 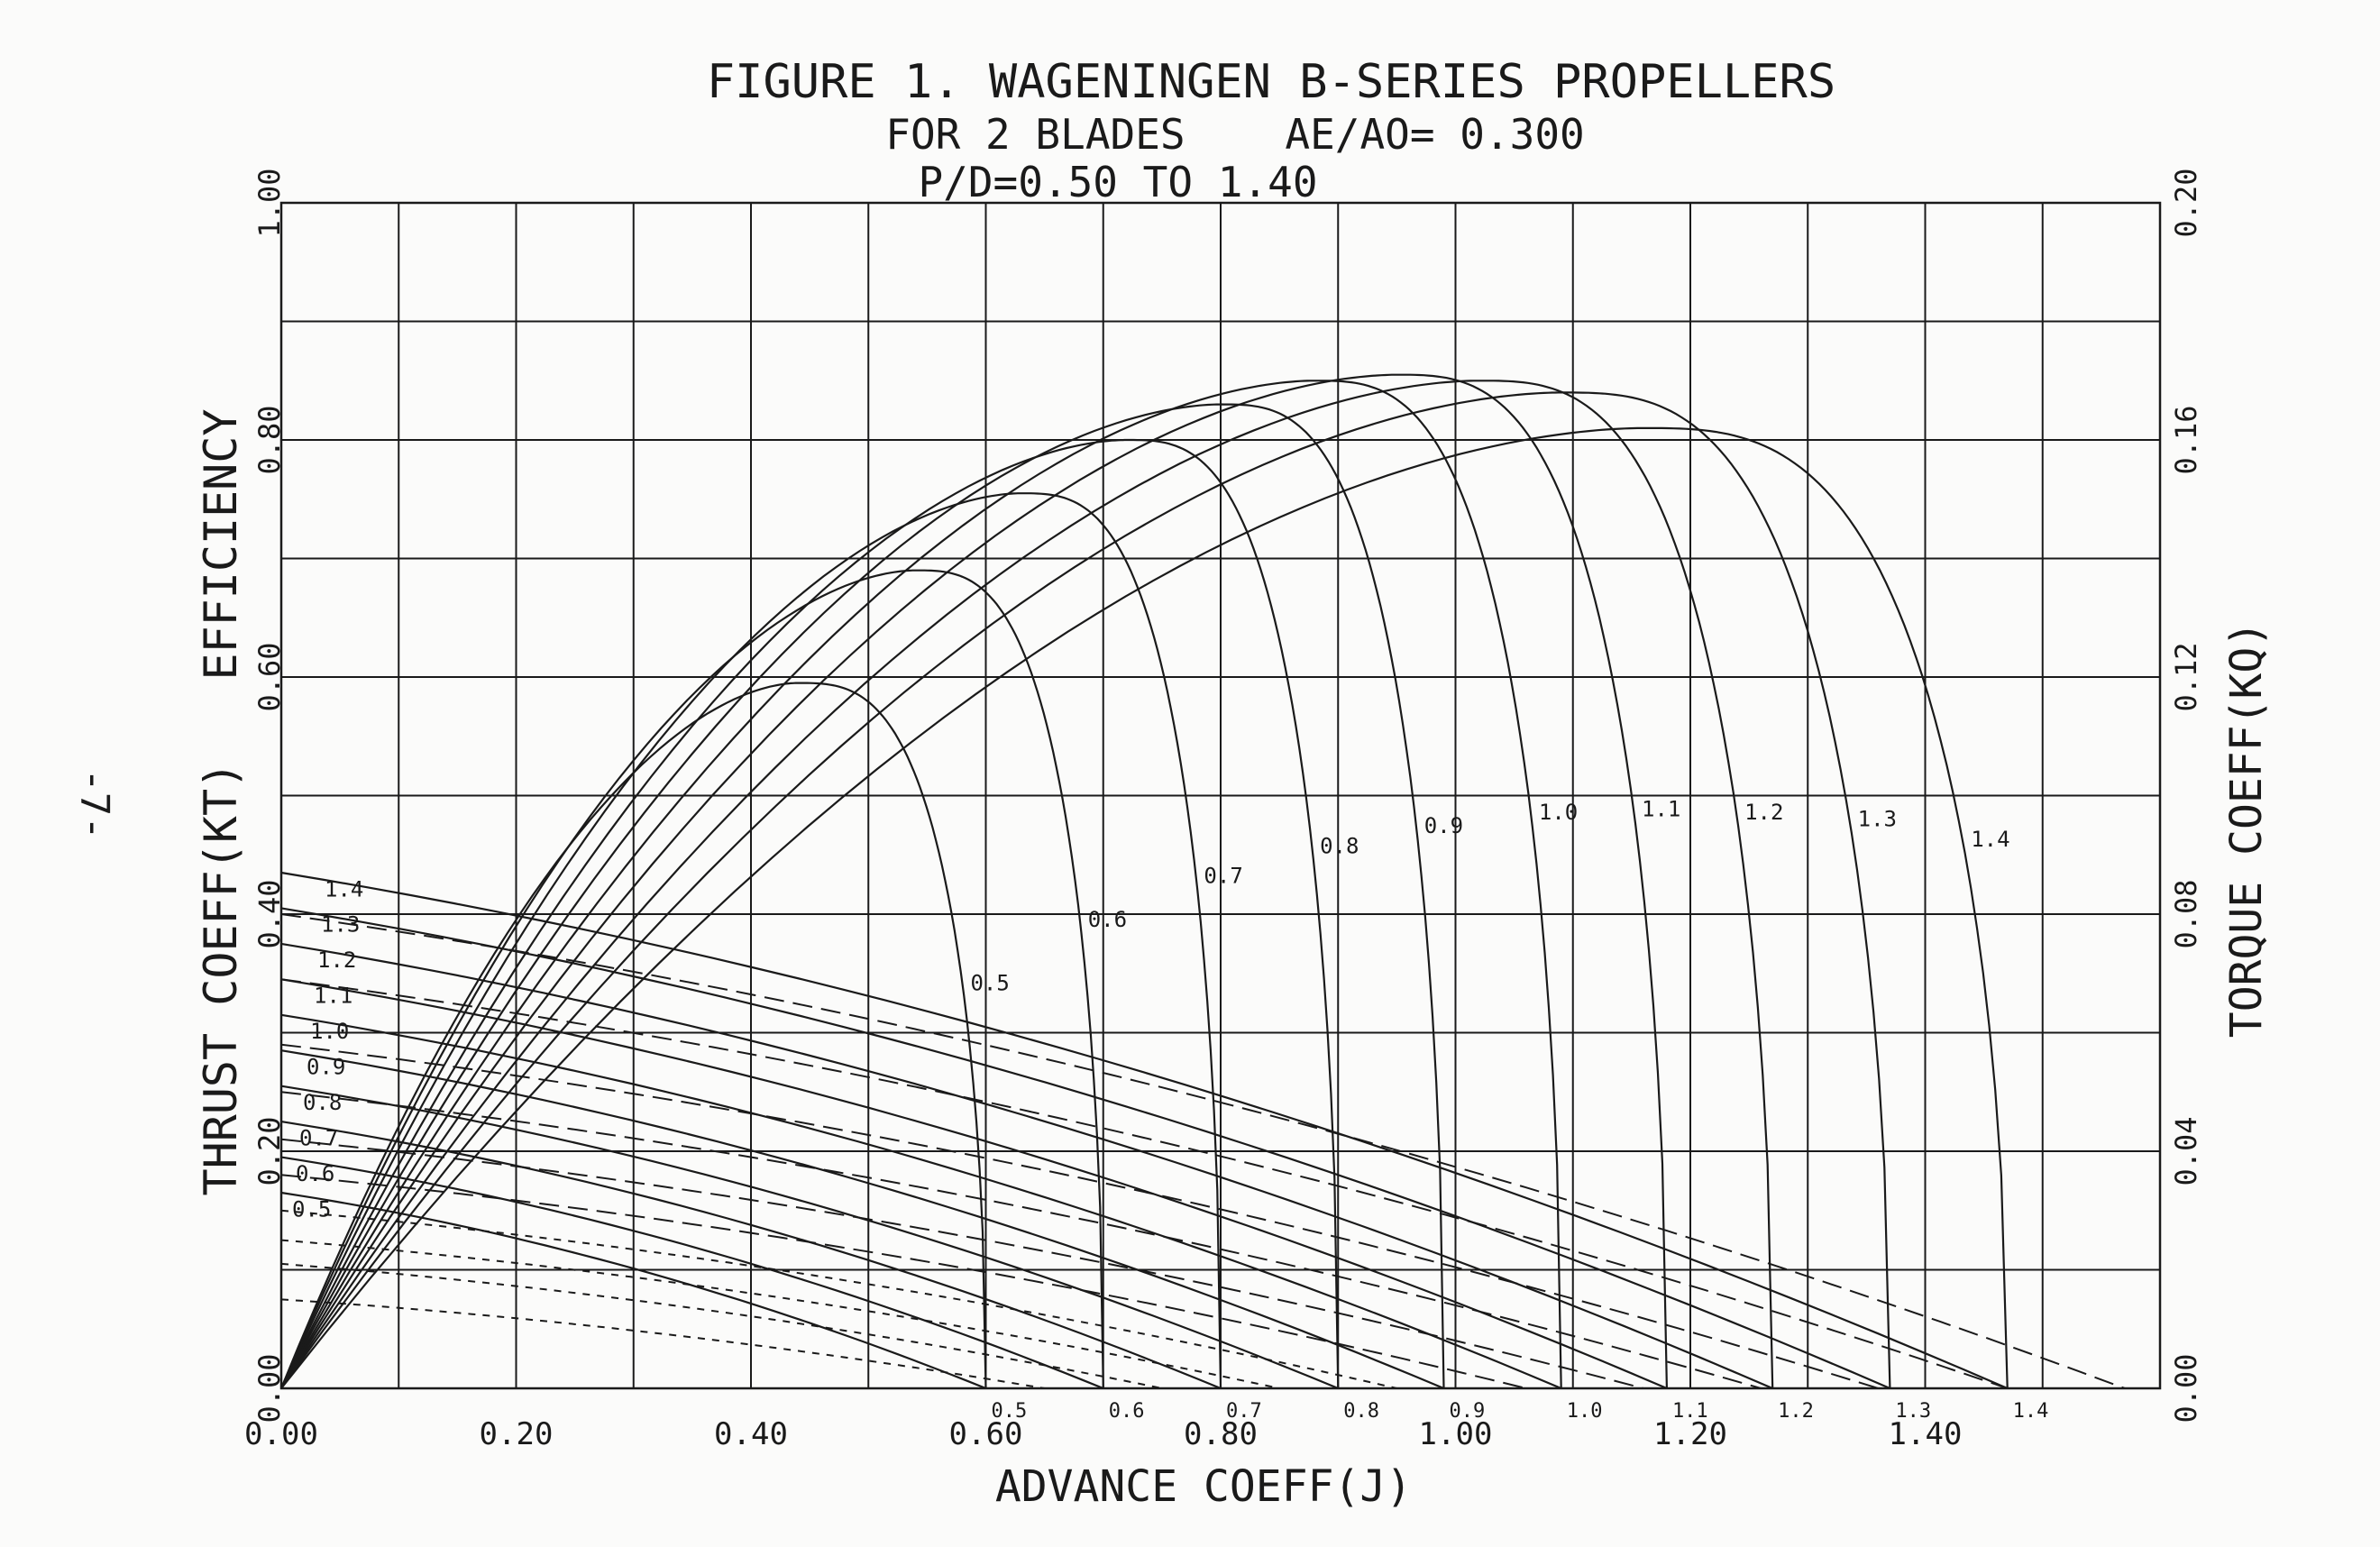 I want to click on series-label-efficiency: 0.6, so click(x=1107, y=919).